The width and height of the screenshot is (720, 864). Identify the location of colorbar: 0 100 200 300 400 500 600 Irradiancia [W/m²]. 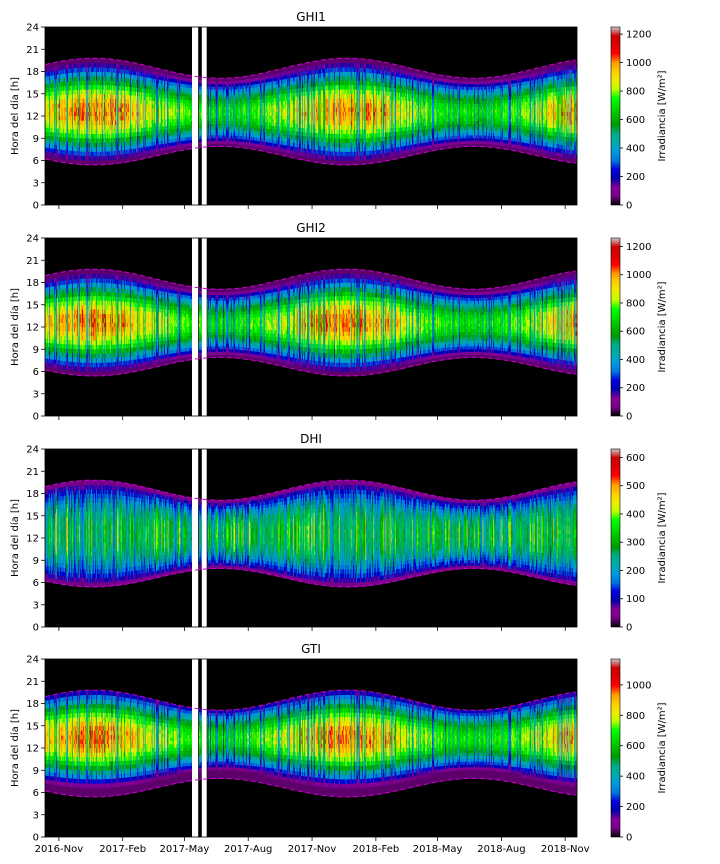
(639, 541).